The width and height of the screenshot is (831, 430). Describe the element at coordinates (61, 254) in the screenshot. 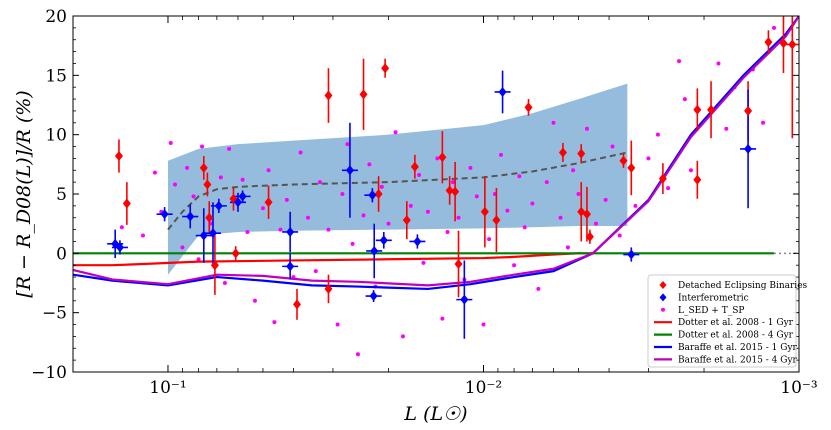

I see `y-tick-label: 0` at that location.